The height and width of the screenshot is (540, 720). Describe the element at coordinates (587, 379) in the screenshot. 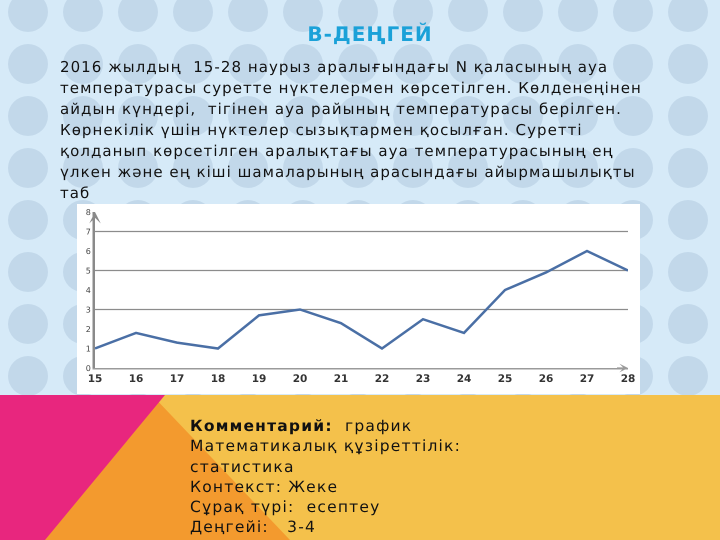

I see `x-tick-label: 27` at that location.